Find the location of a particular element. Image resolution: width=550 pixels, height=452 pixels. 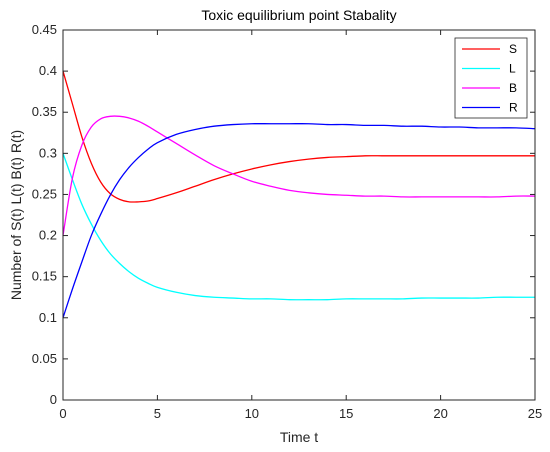

y-tick-label: 0.05 is located at coordinates (44, 358).